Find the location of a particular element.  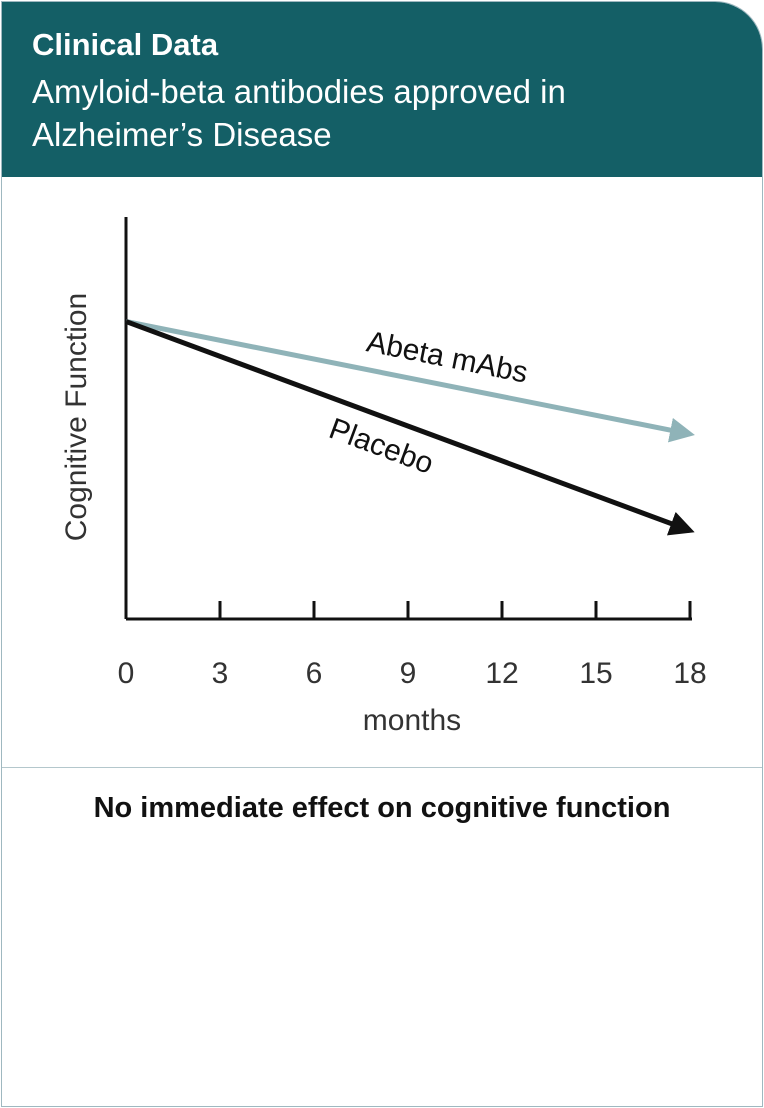

x-tick-label: 0 is located at coordinates (126, 673).